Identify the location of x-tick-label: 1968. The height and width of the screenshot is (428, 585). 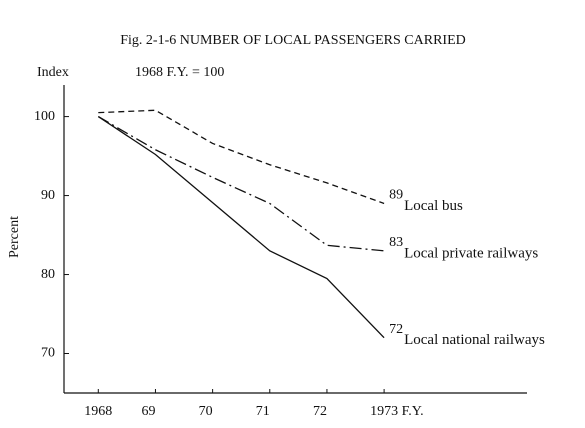
(98, 411).